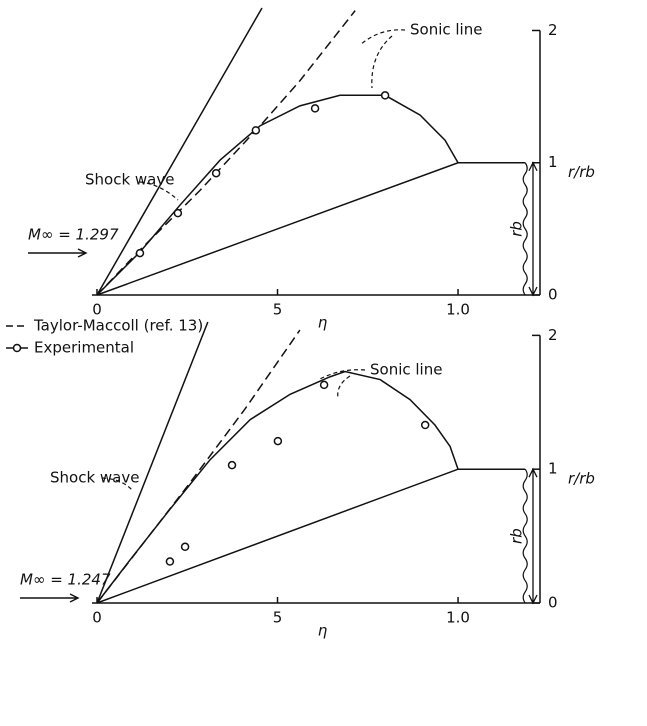 This screenshot has width=647, height=726. I want to click on dashed-line, so click(198, 466).